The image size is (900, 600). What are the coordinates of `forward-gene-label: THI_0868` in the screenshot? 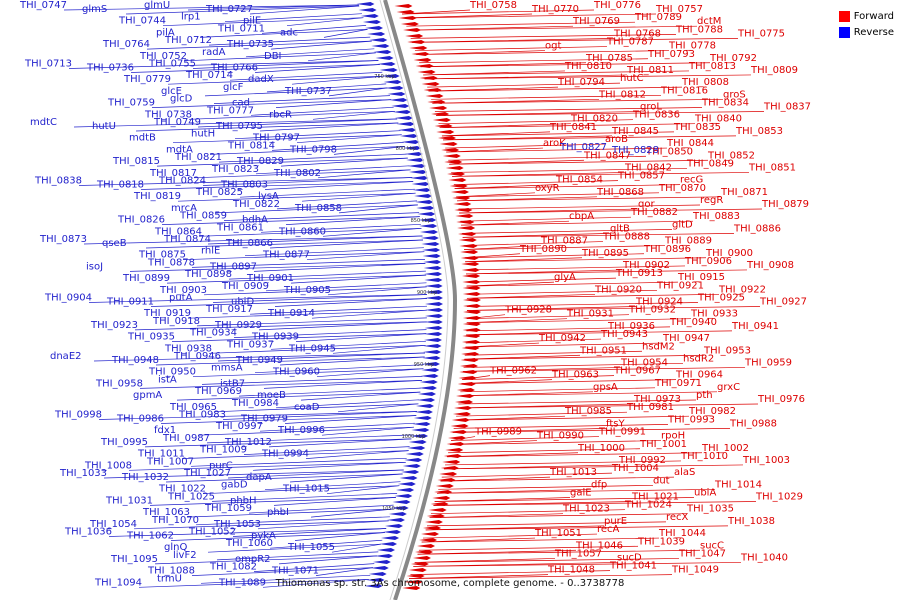 It's located at (620, 192).